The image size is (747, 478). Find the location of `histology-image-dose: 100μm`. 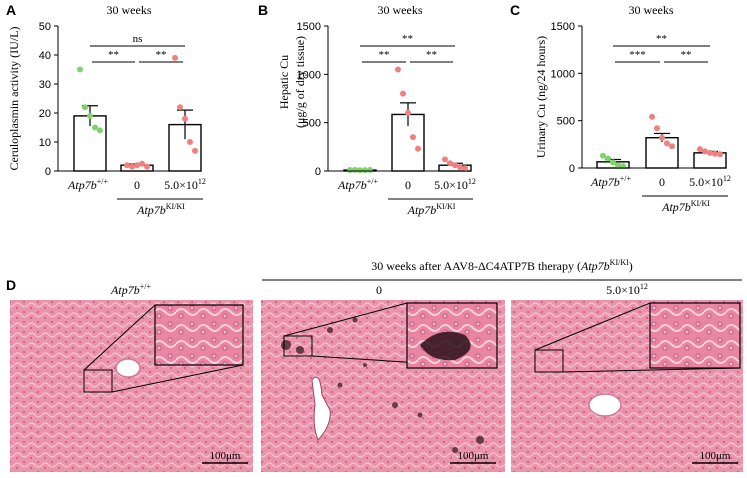

histology-image-dose: 100μm is located at coordinates (627, 386).